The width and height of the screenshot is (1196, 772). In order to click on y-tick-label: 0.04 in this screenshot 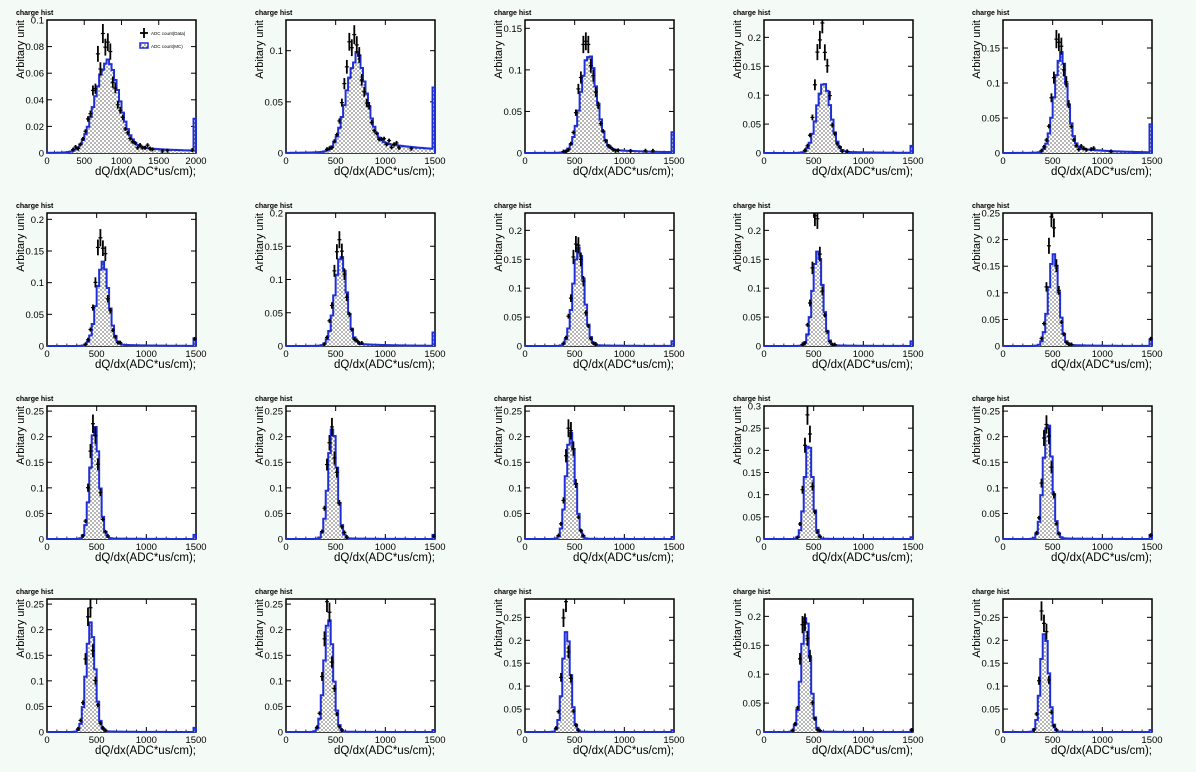, I will do `click(35, 100)`.